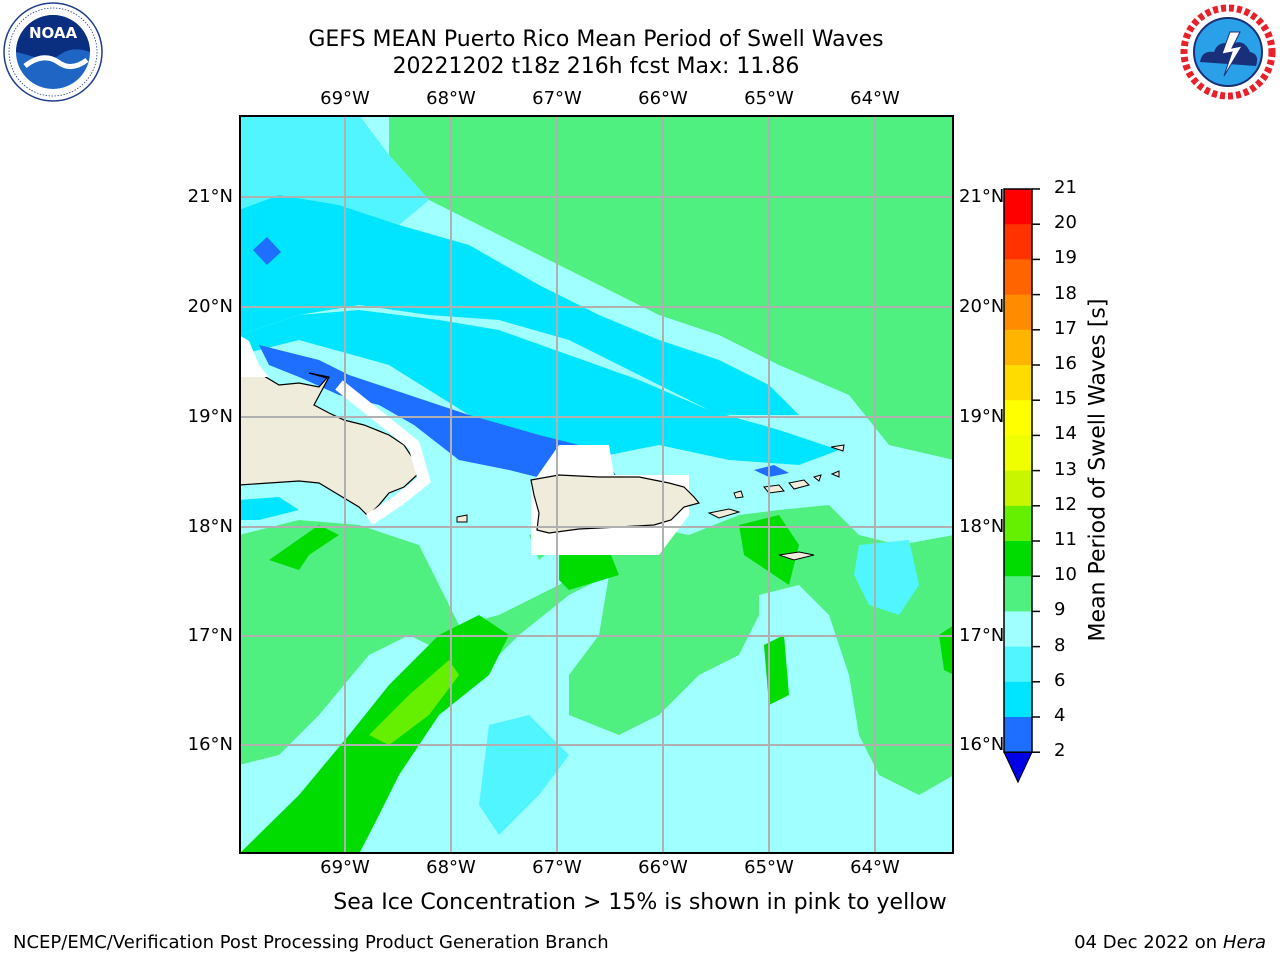 Image resolution: width=1280 pixels, height=960 pixels. Describe the element at coordinates (53, 33) in the screenshot. I see `noaa-logo-text: NOAA` at that location.